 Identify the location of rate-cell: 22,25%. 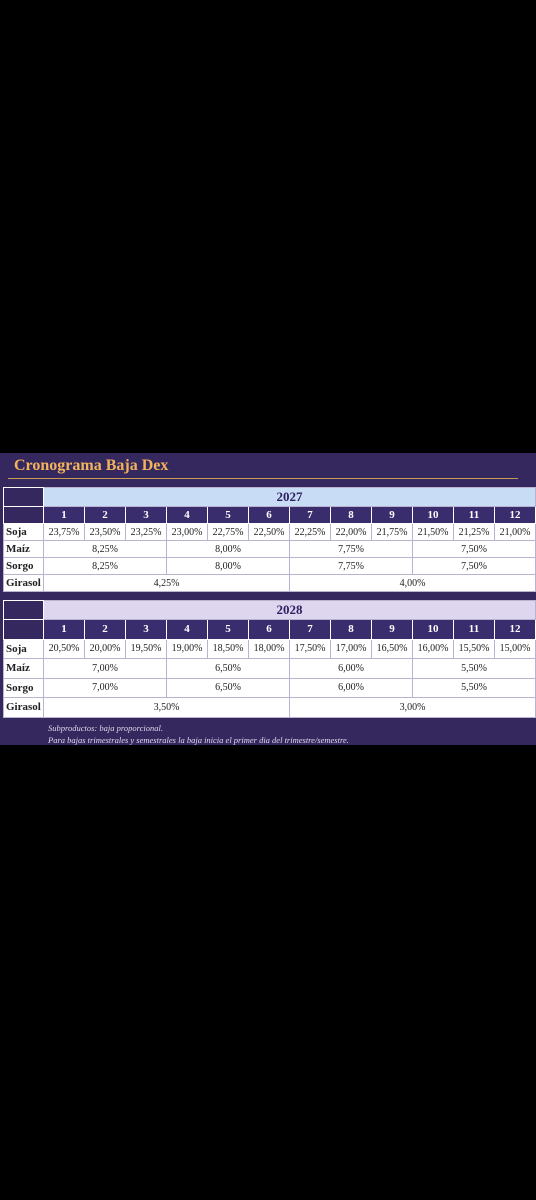
(310, 532).